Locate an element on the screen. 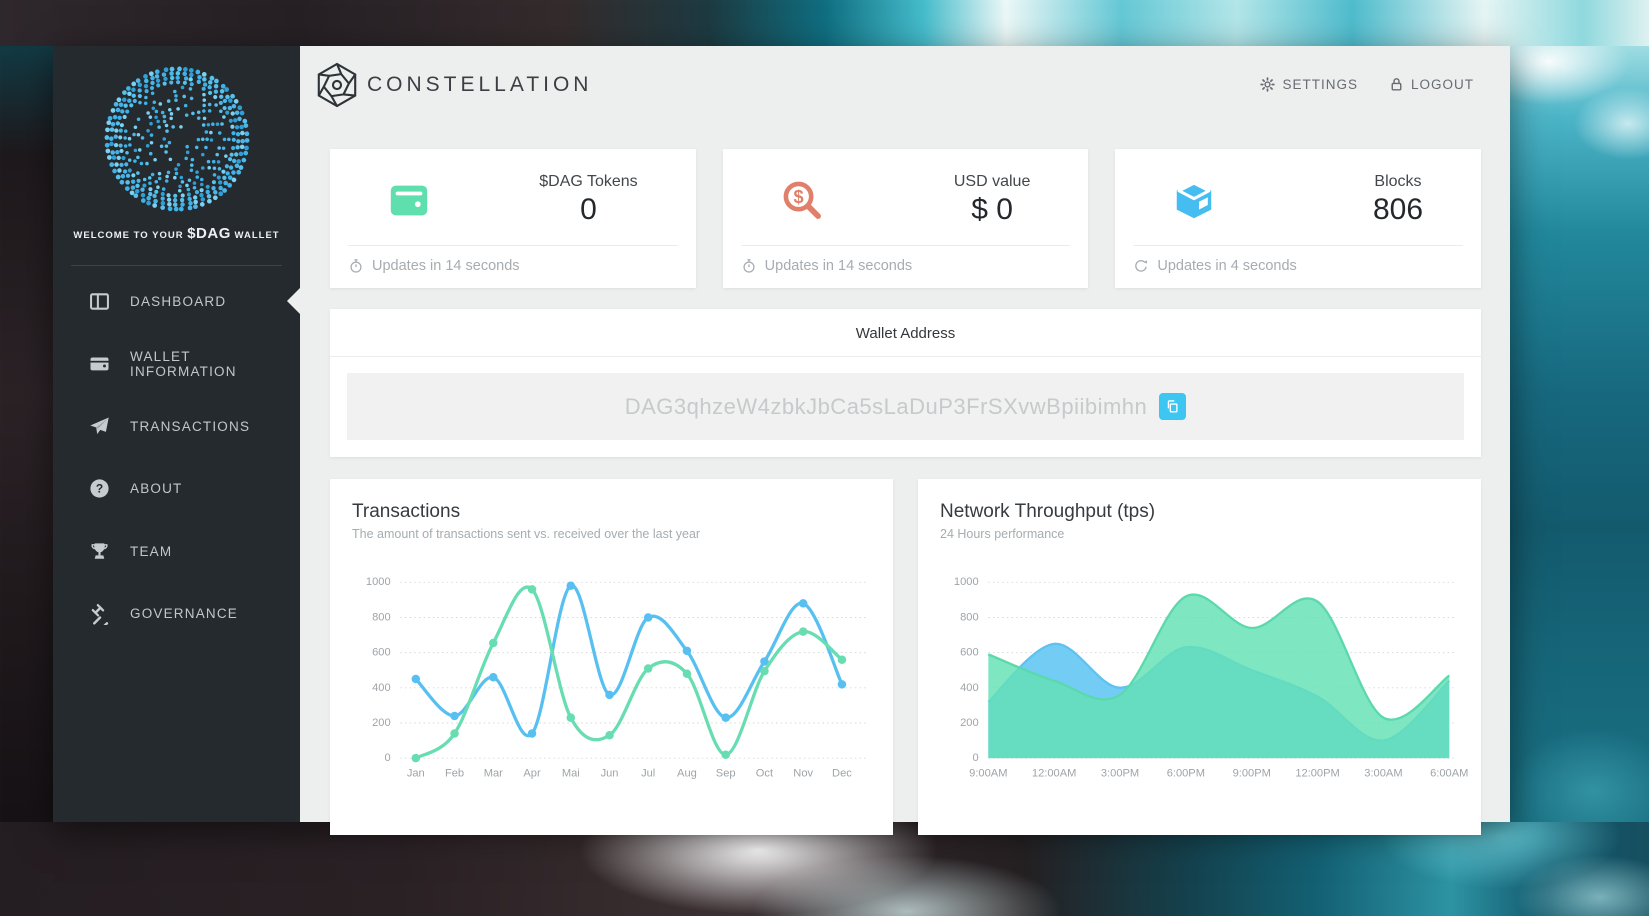  svg-text: Jul is located at coordinates (648, 774).